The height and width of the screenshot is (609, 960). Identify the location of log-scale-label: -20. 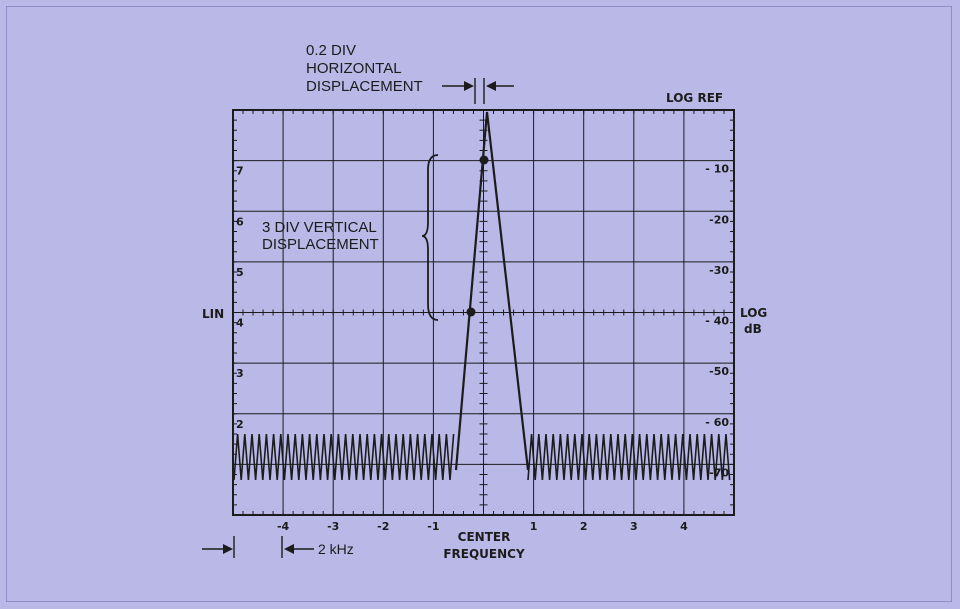
(719, 219).